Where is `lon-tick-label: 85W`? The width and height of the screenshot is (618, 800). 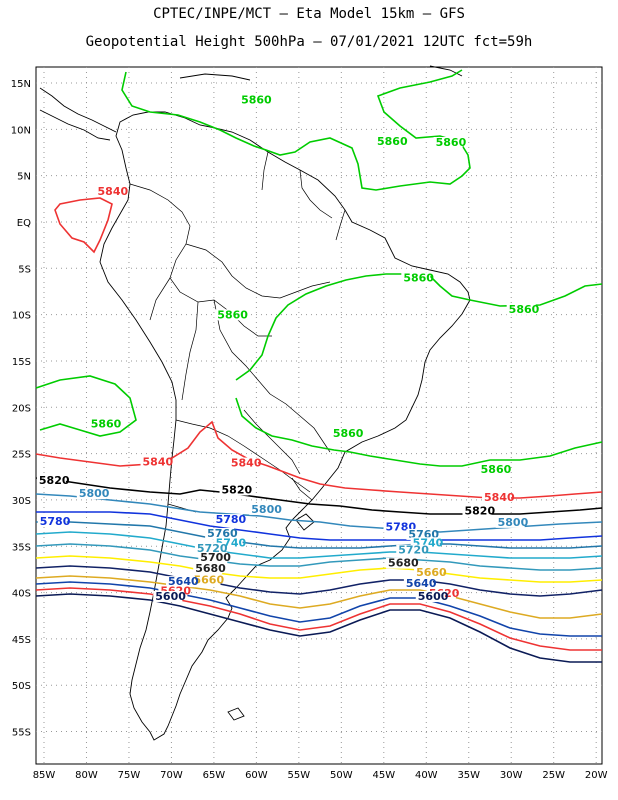
lon-tick-label: 85W is located at coordinates (44, 775).